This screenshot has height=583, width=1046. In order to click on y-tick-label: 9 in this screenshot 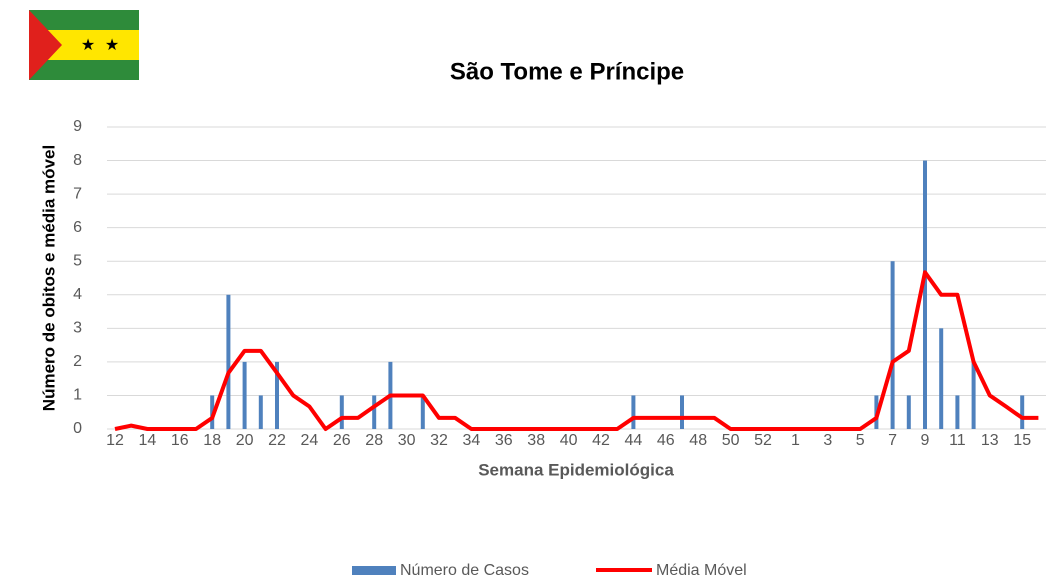, I will do `click(77, 126)`.